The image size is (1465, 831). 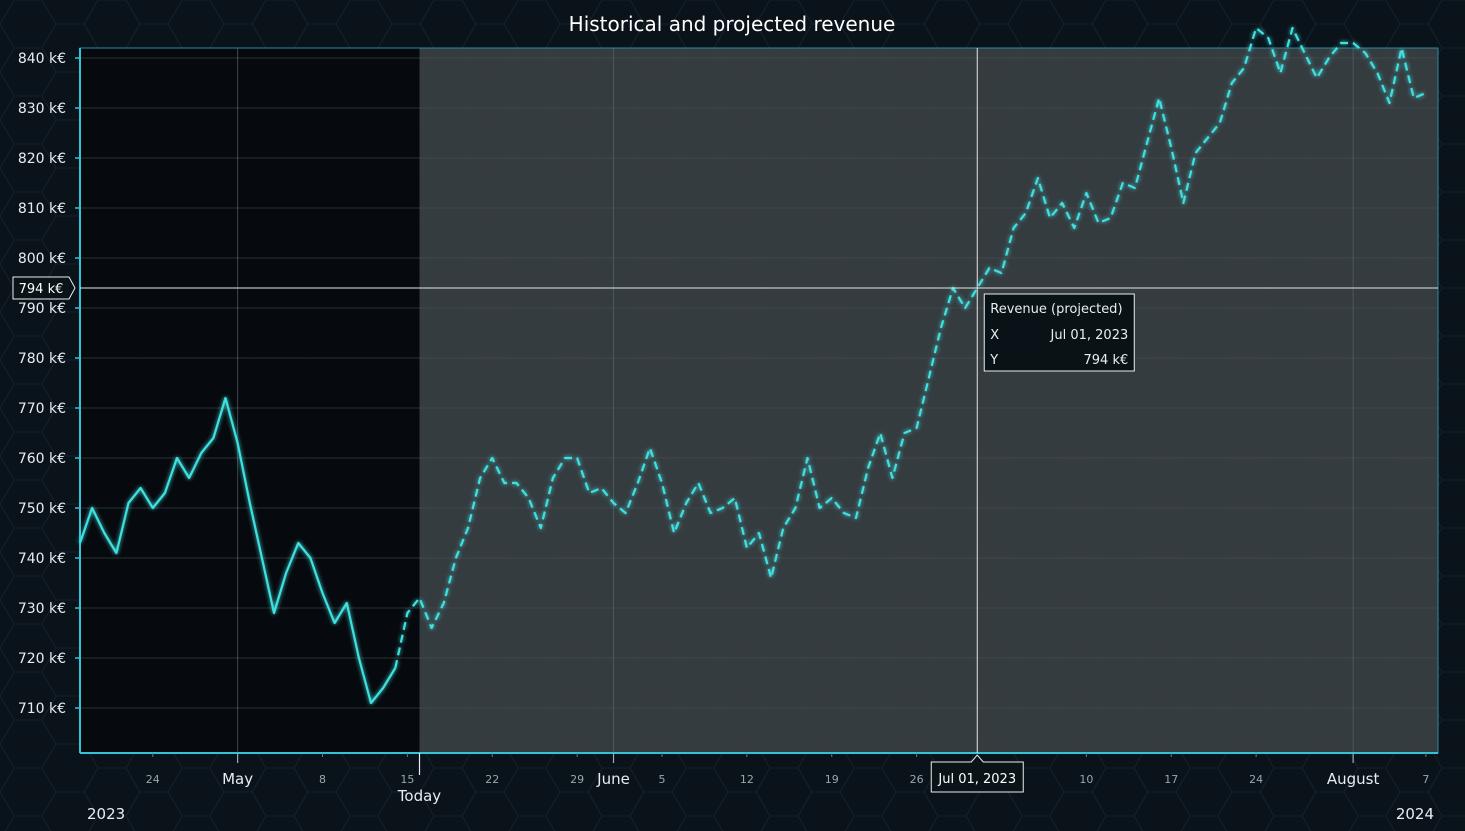 I want to click on today-label: Today, so click(x=419, y=796).